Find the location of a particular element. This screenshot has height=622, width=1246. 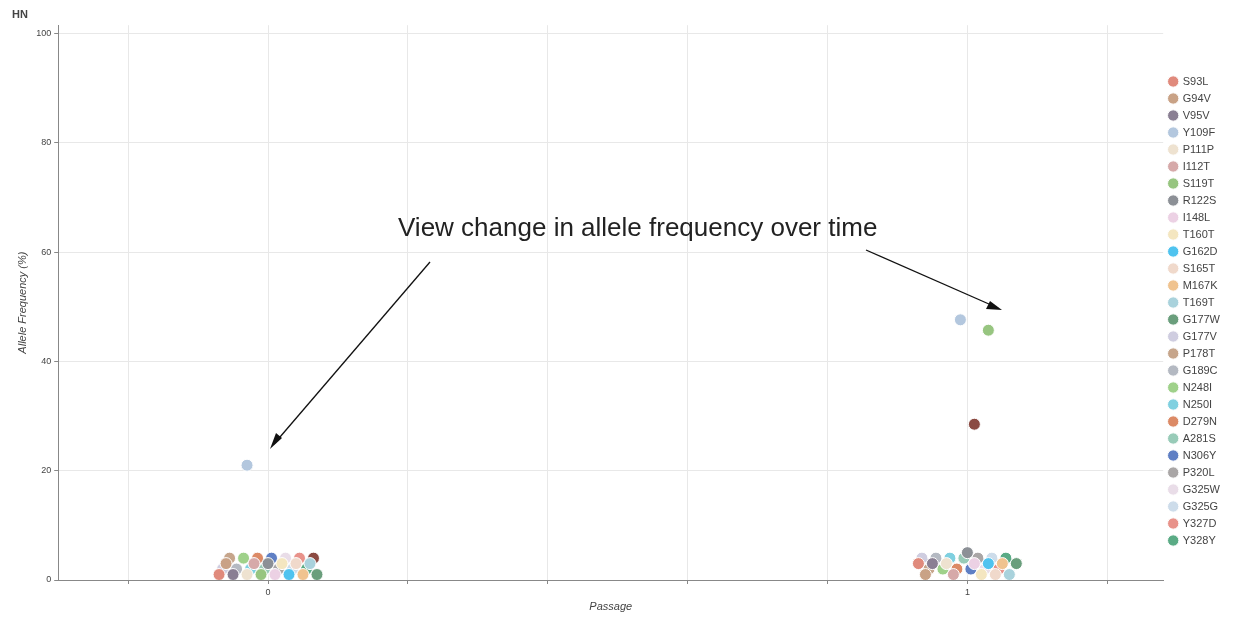

y-axis-title: Allele Frequency (%) is located at coordinates (21, 303).